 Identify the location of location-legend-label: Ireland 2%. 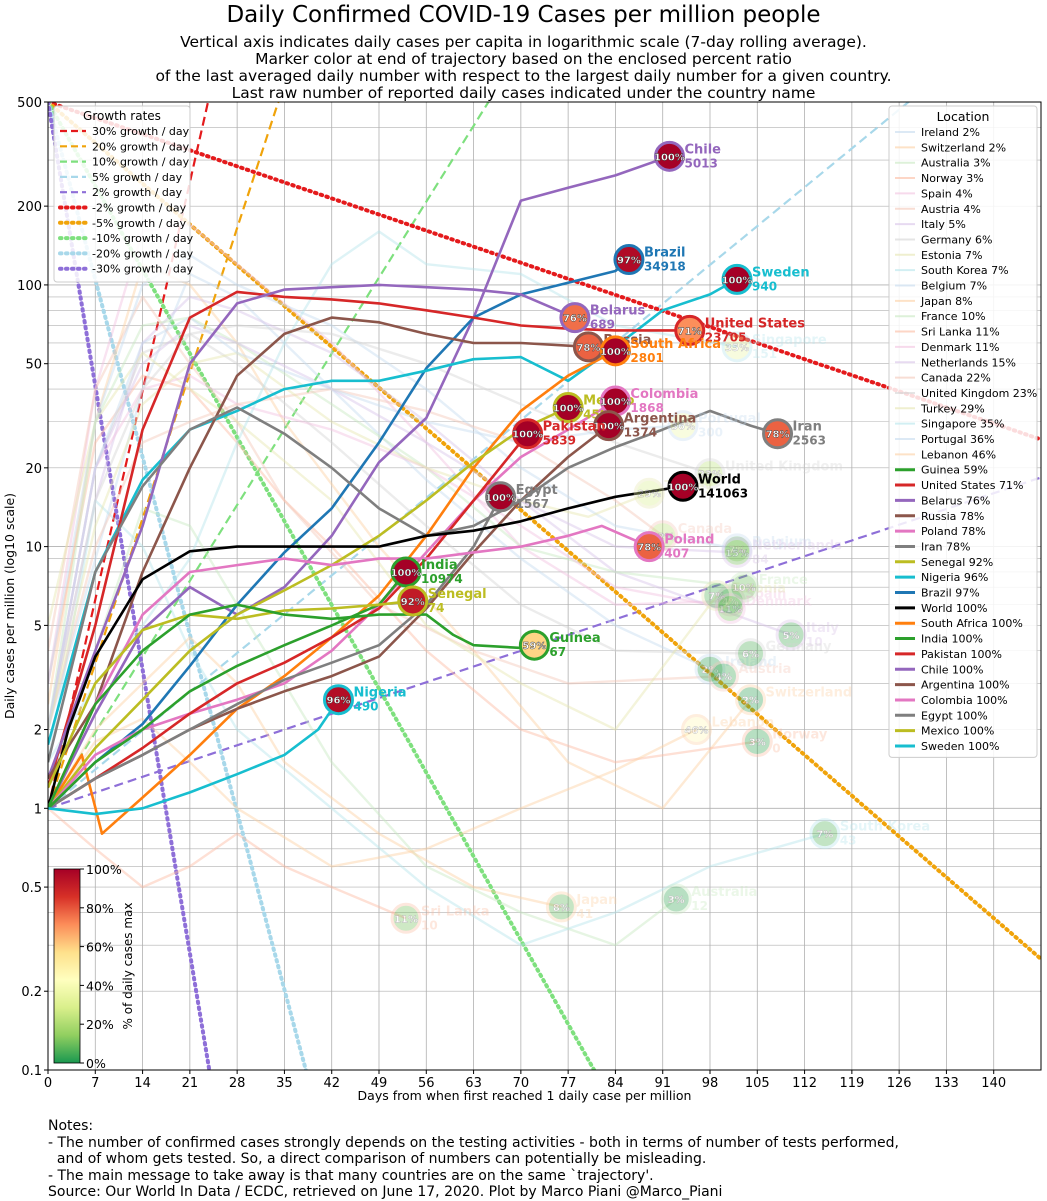
(950, 132).